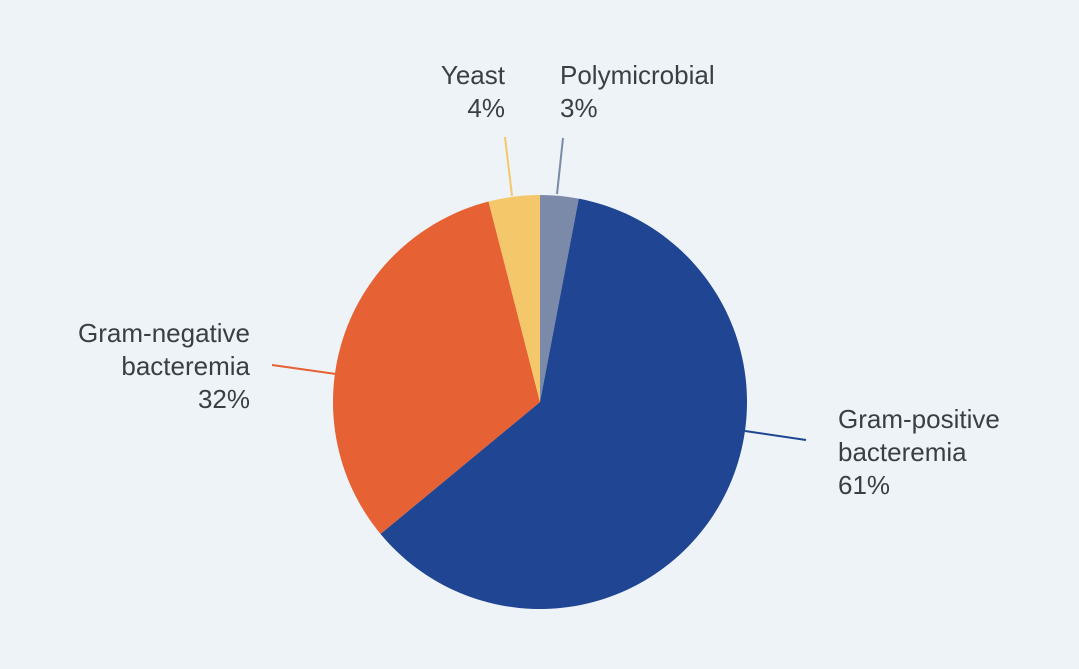  I want to click on slice-label-gram-positive: Gram-positive bacteremia 61%, so click(919, 452).